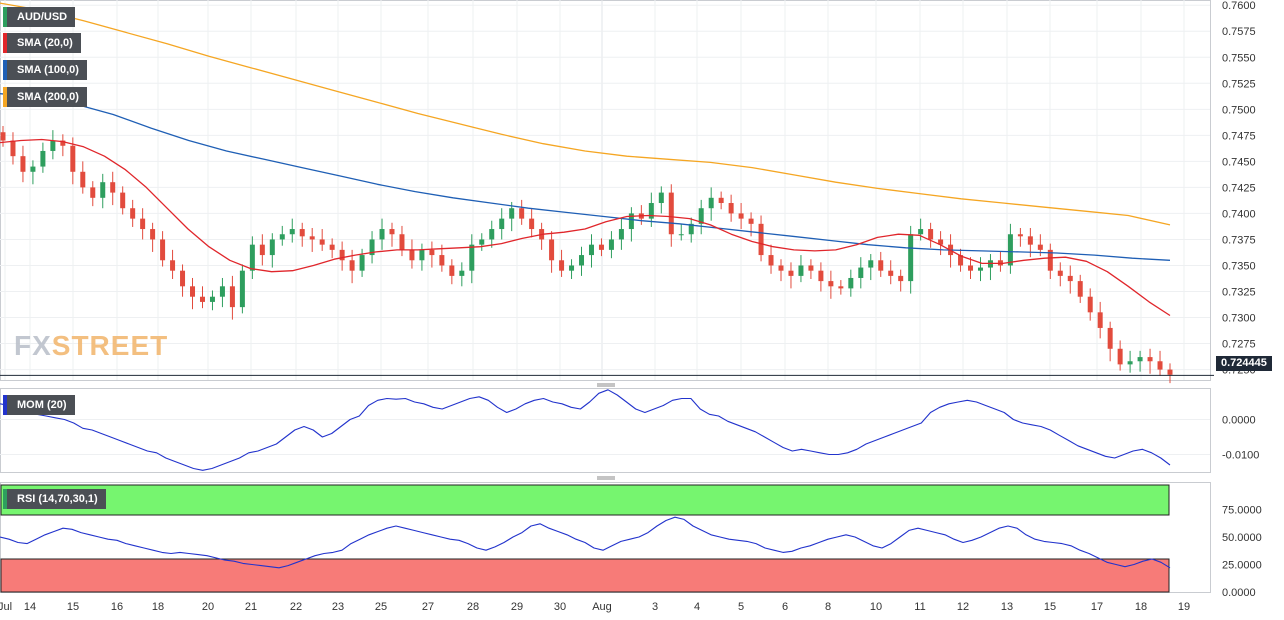 This screenshot has width=1284, height=620. I want to click on mom-y-tick-label: -0.0100, so click(1240, 456).